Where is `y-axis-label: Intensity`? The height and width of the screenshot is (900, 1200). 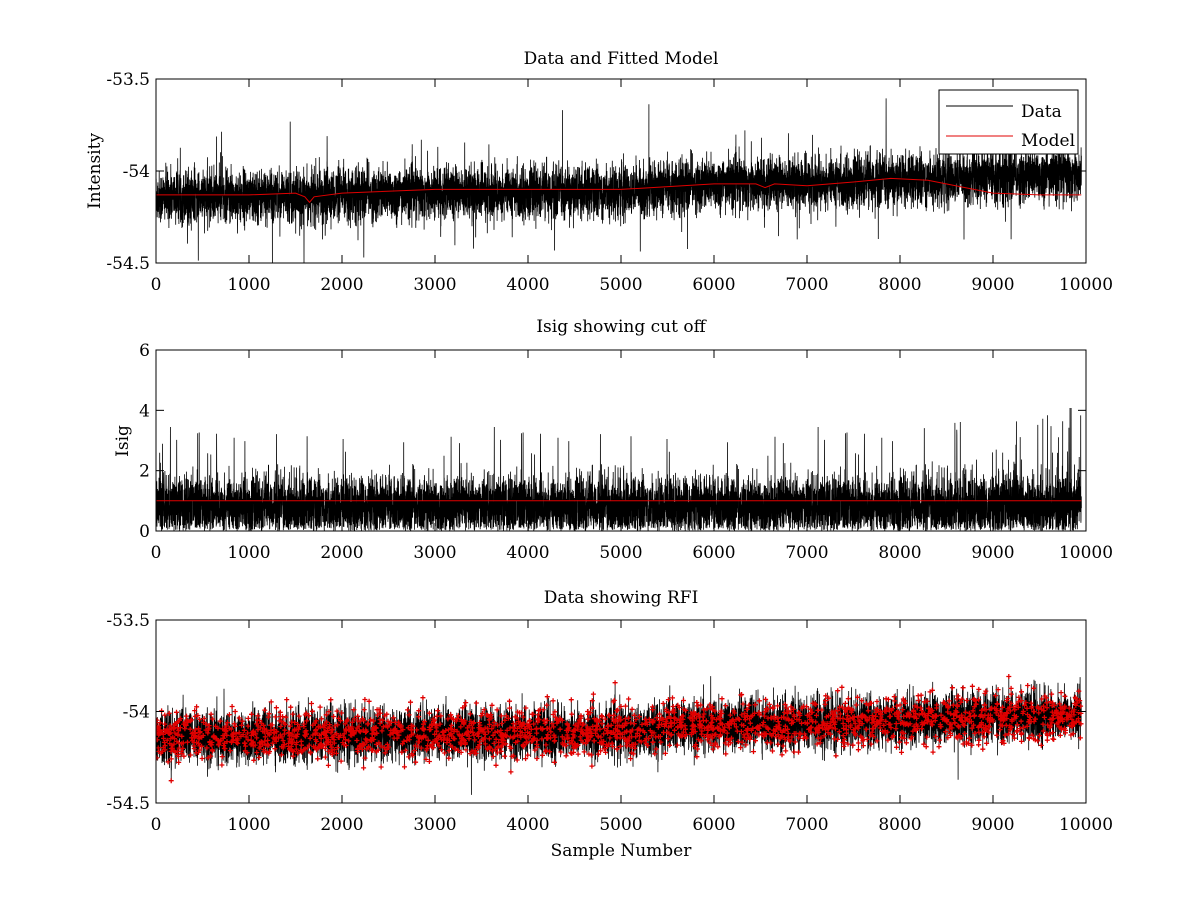
y-axis-label: Intensity is located at coordinates (95, 171).